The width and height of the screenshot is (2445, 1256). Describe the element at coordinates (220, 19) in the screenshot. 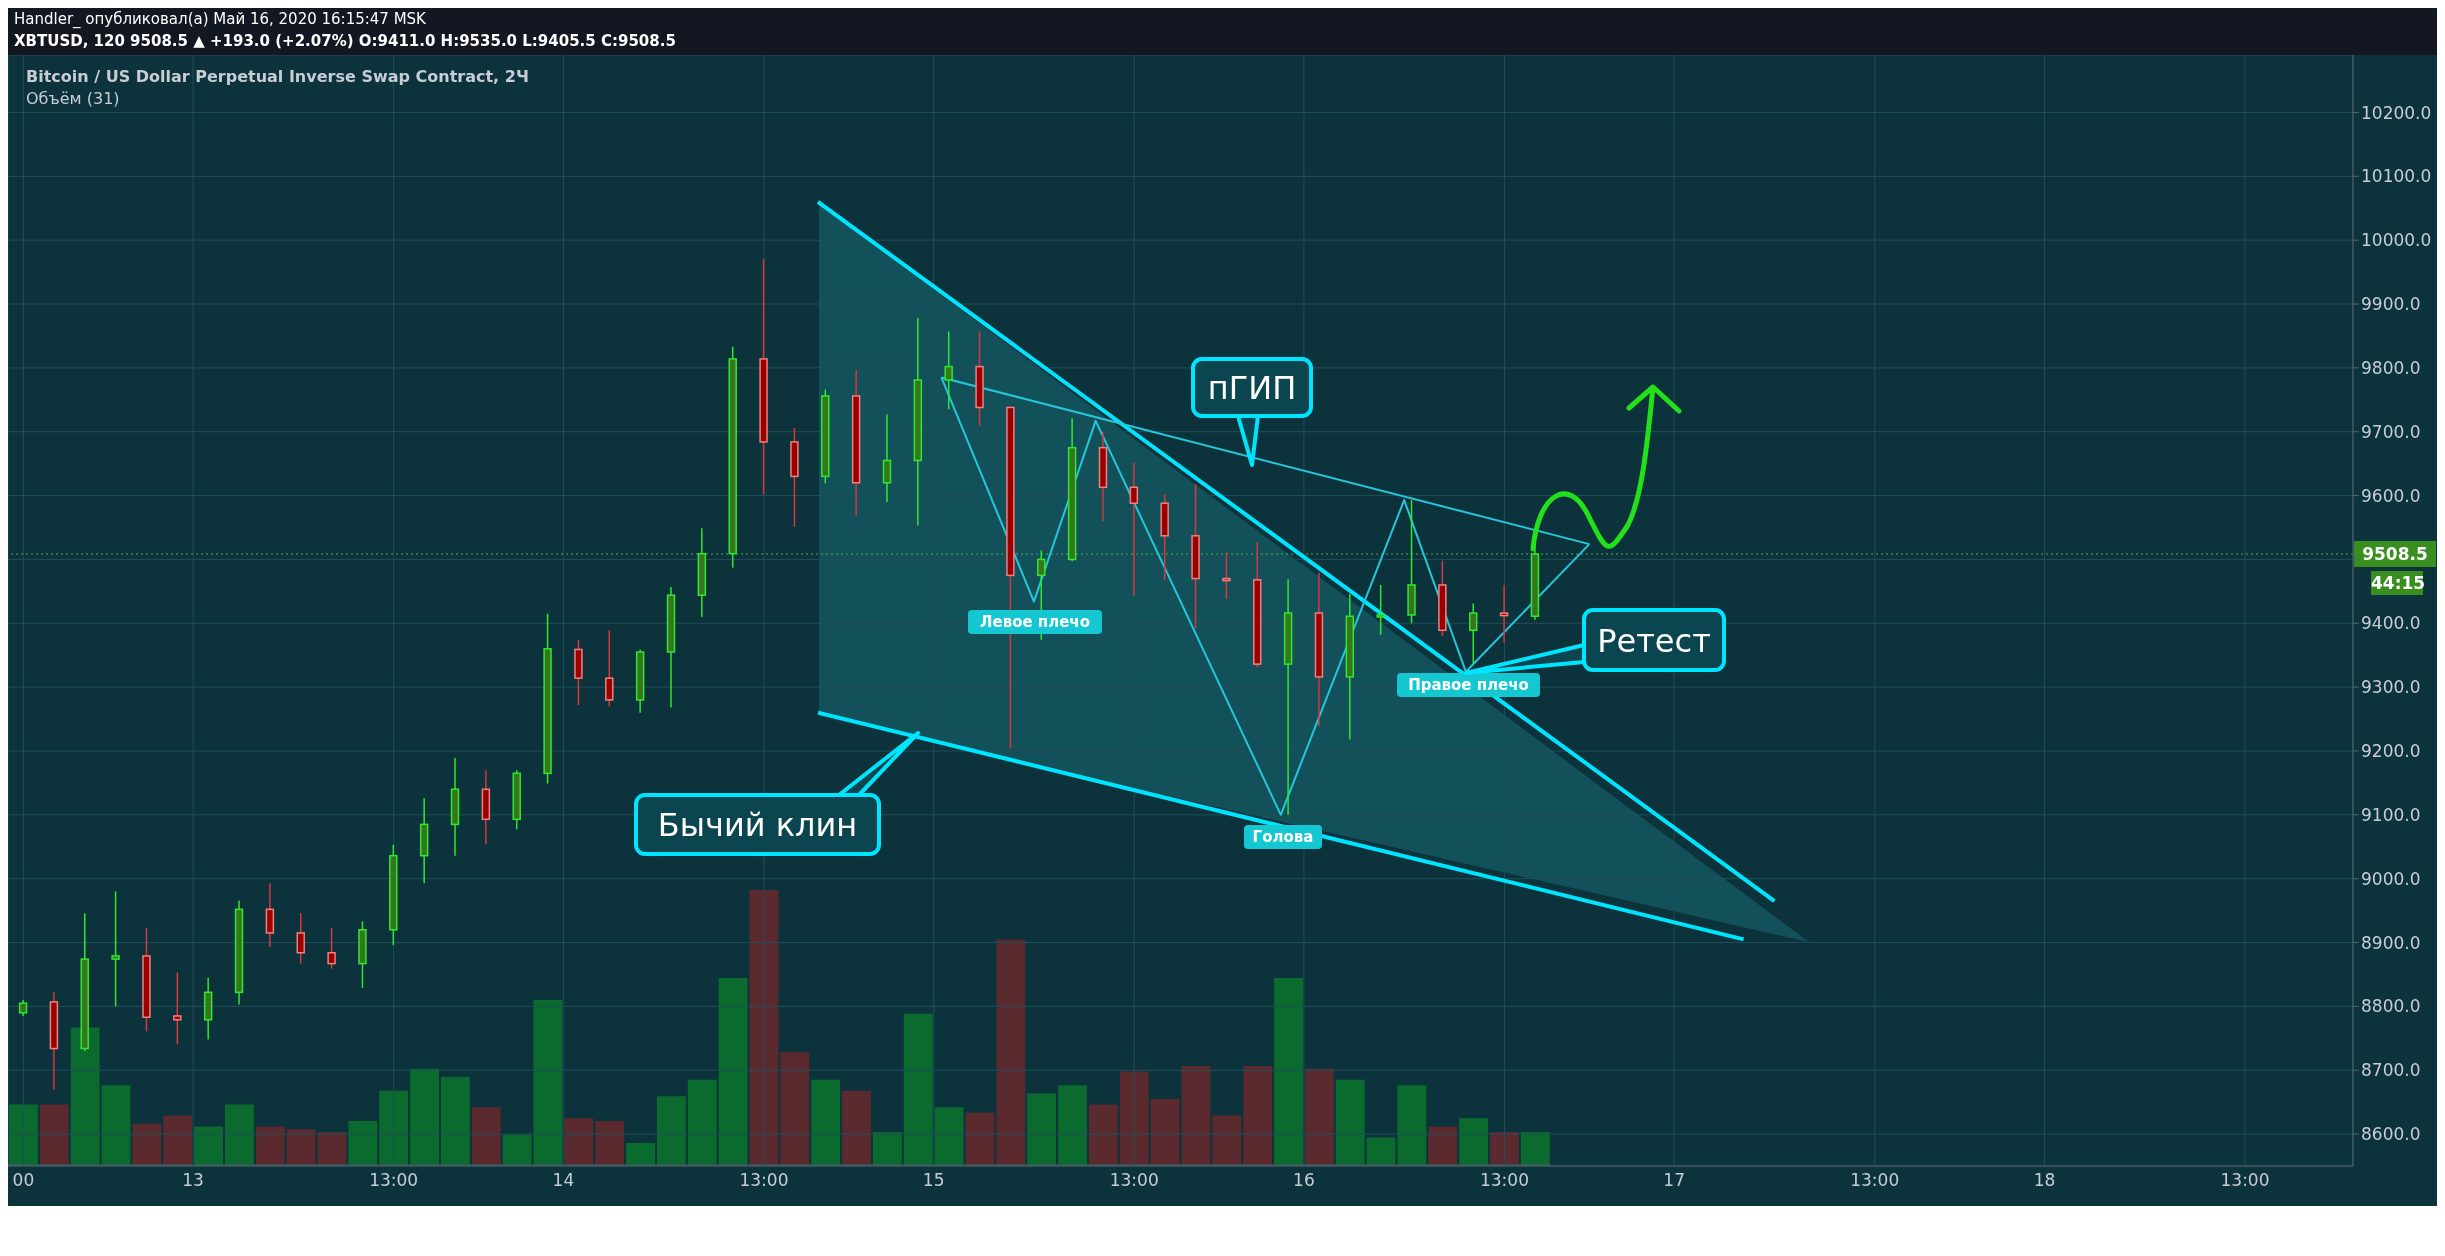

I see `text: Handler_ опубликовал(а) Май 16, 2020 16:15:47 MSK` at that location.